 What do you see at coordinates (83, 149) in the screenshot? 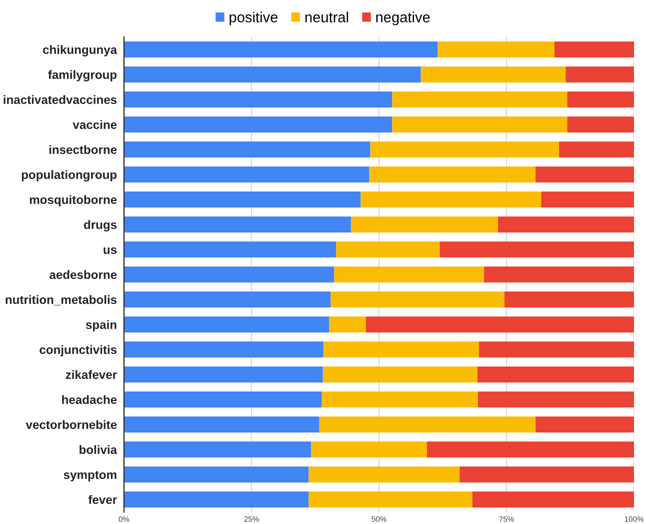
I see `y-tick-label: insectborne` at bounding box center [83, 149].